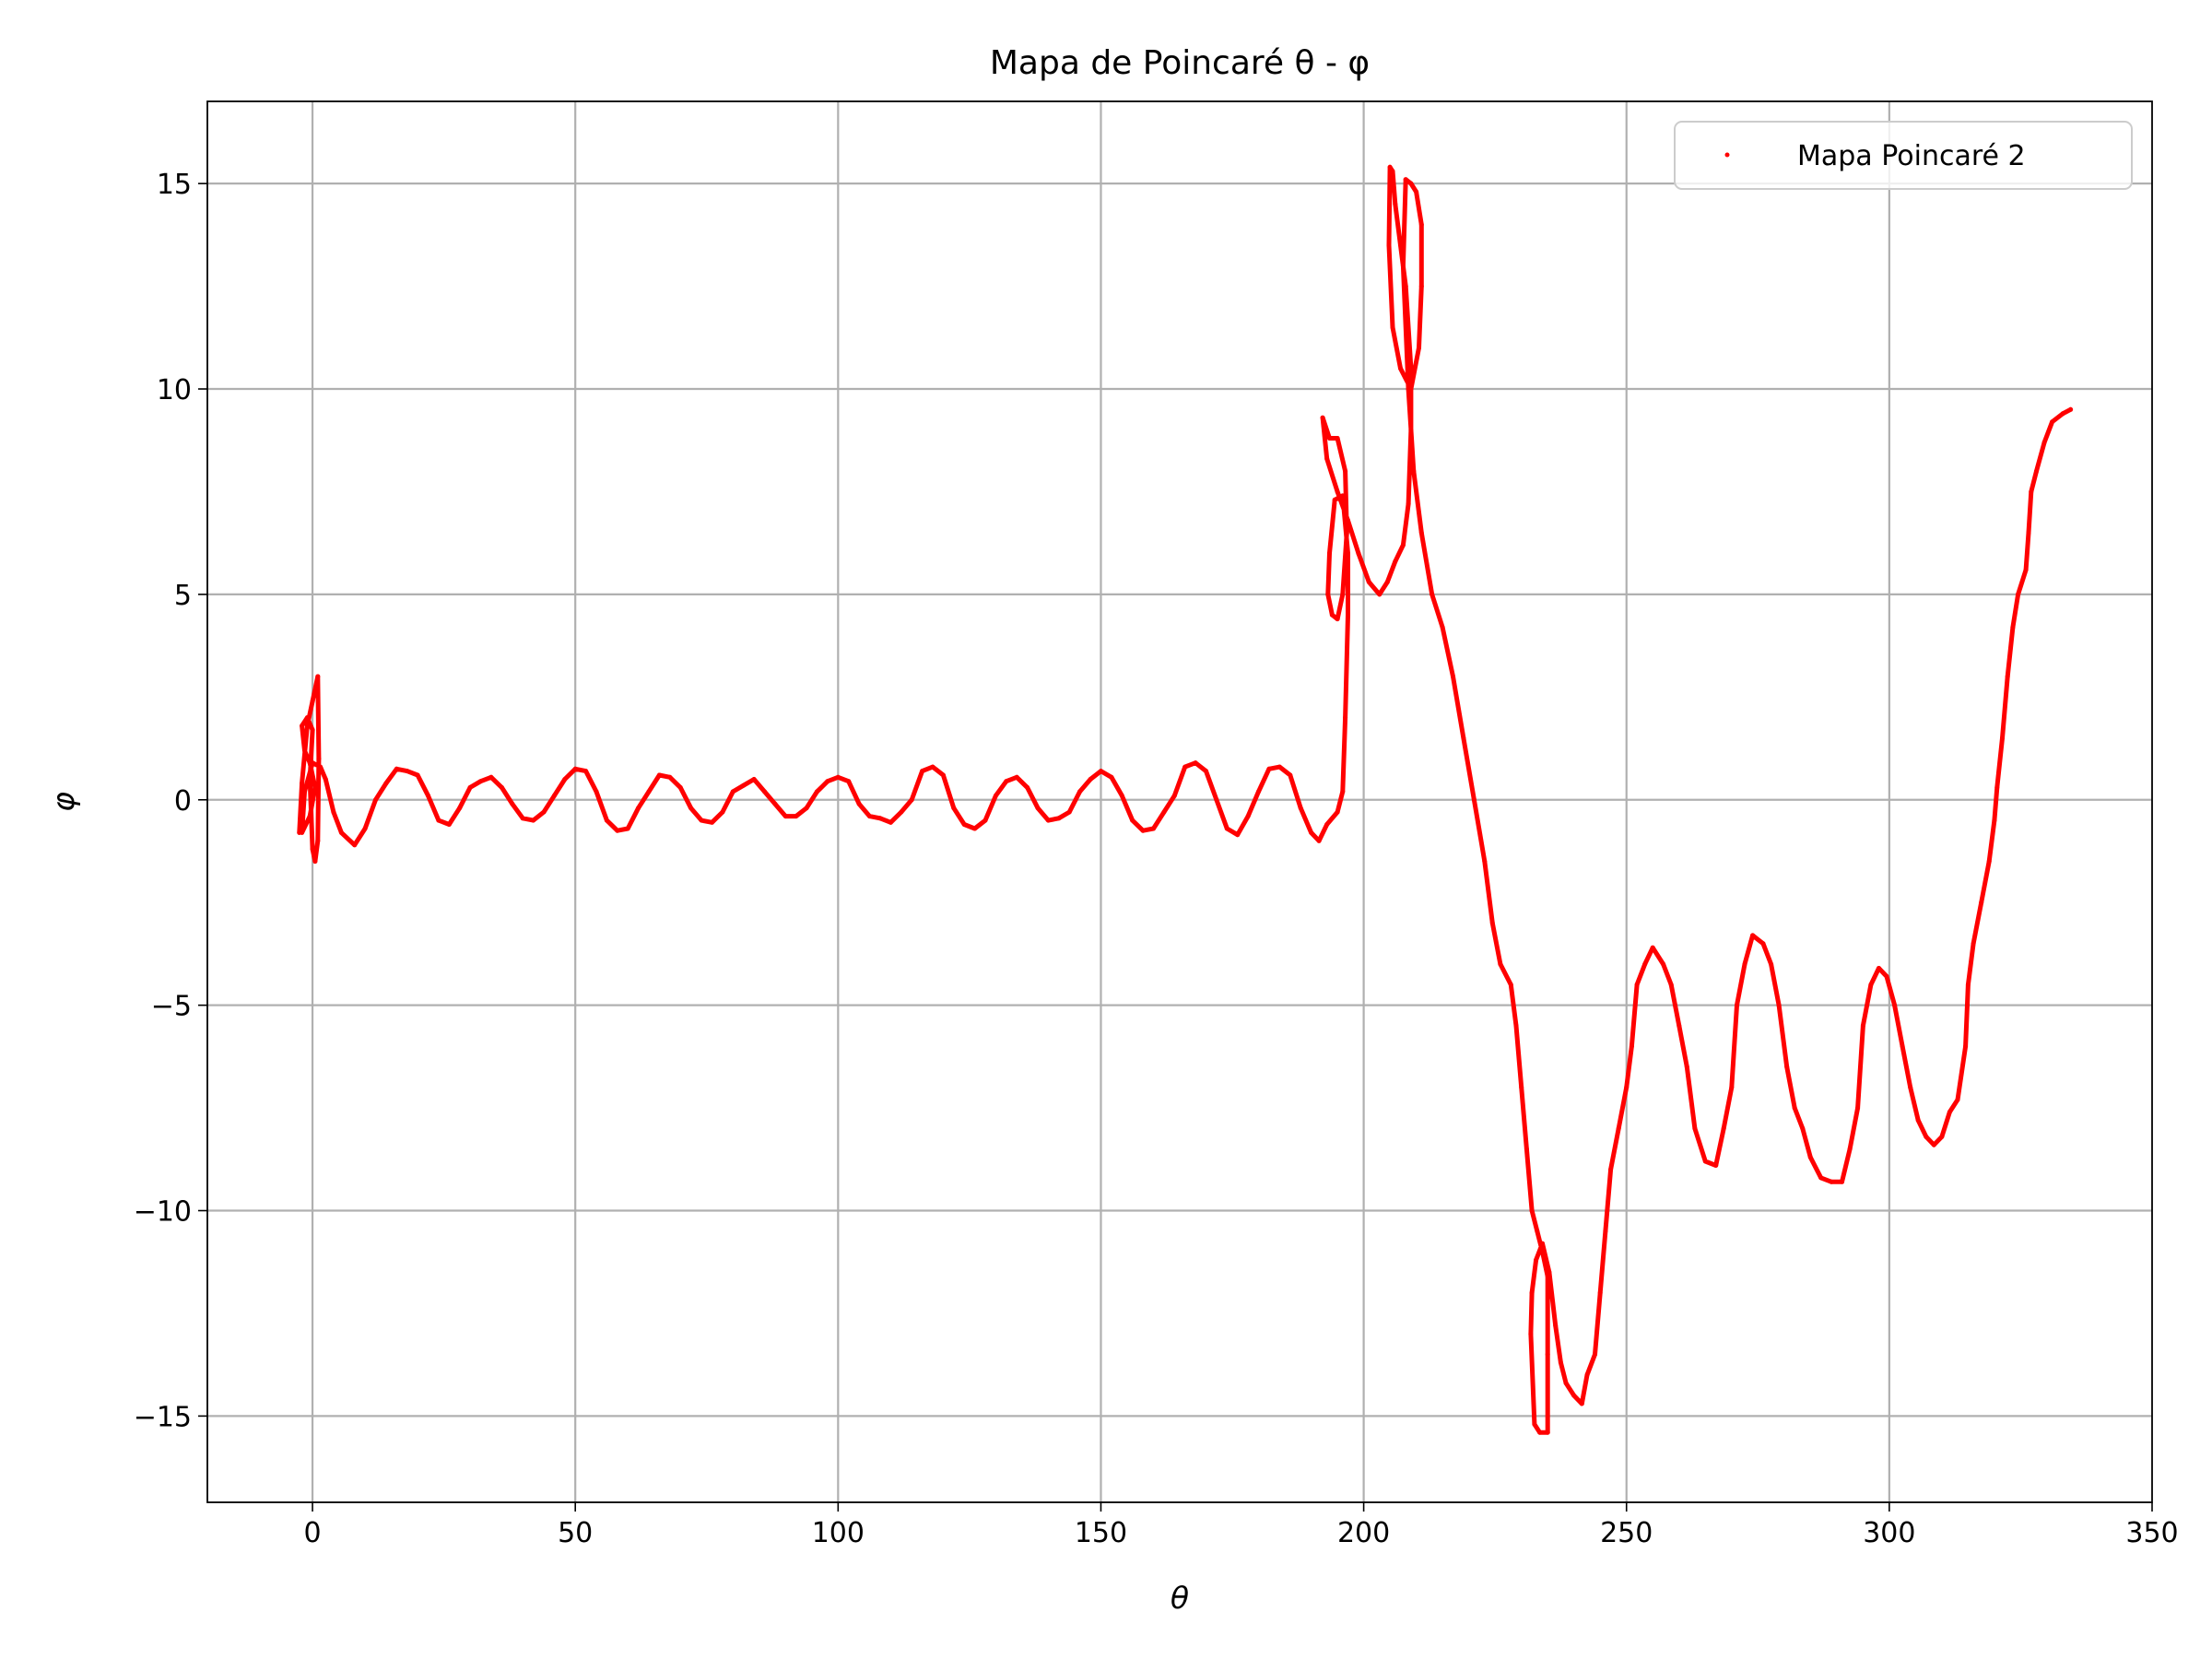 The image size is (2212, 1659). I want to click on x-tick-label: 300, so click(1889, 1533).